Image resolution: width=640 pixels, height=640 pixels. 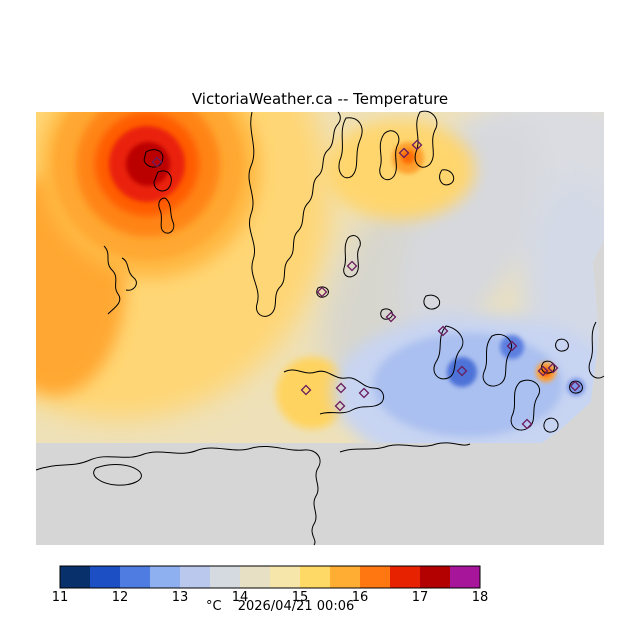 What do you see at coordinates (120, 597) in the screenshot?
I see `legend-tick-label: 12` at bounding box center [120, 597].